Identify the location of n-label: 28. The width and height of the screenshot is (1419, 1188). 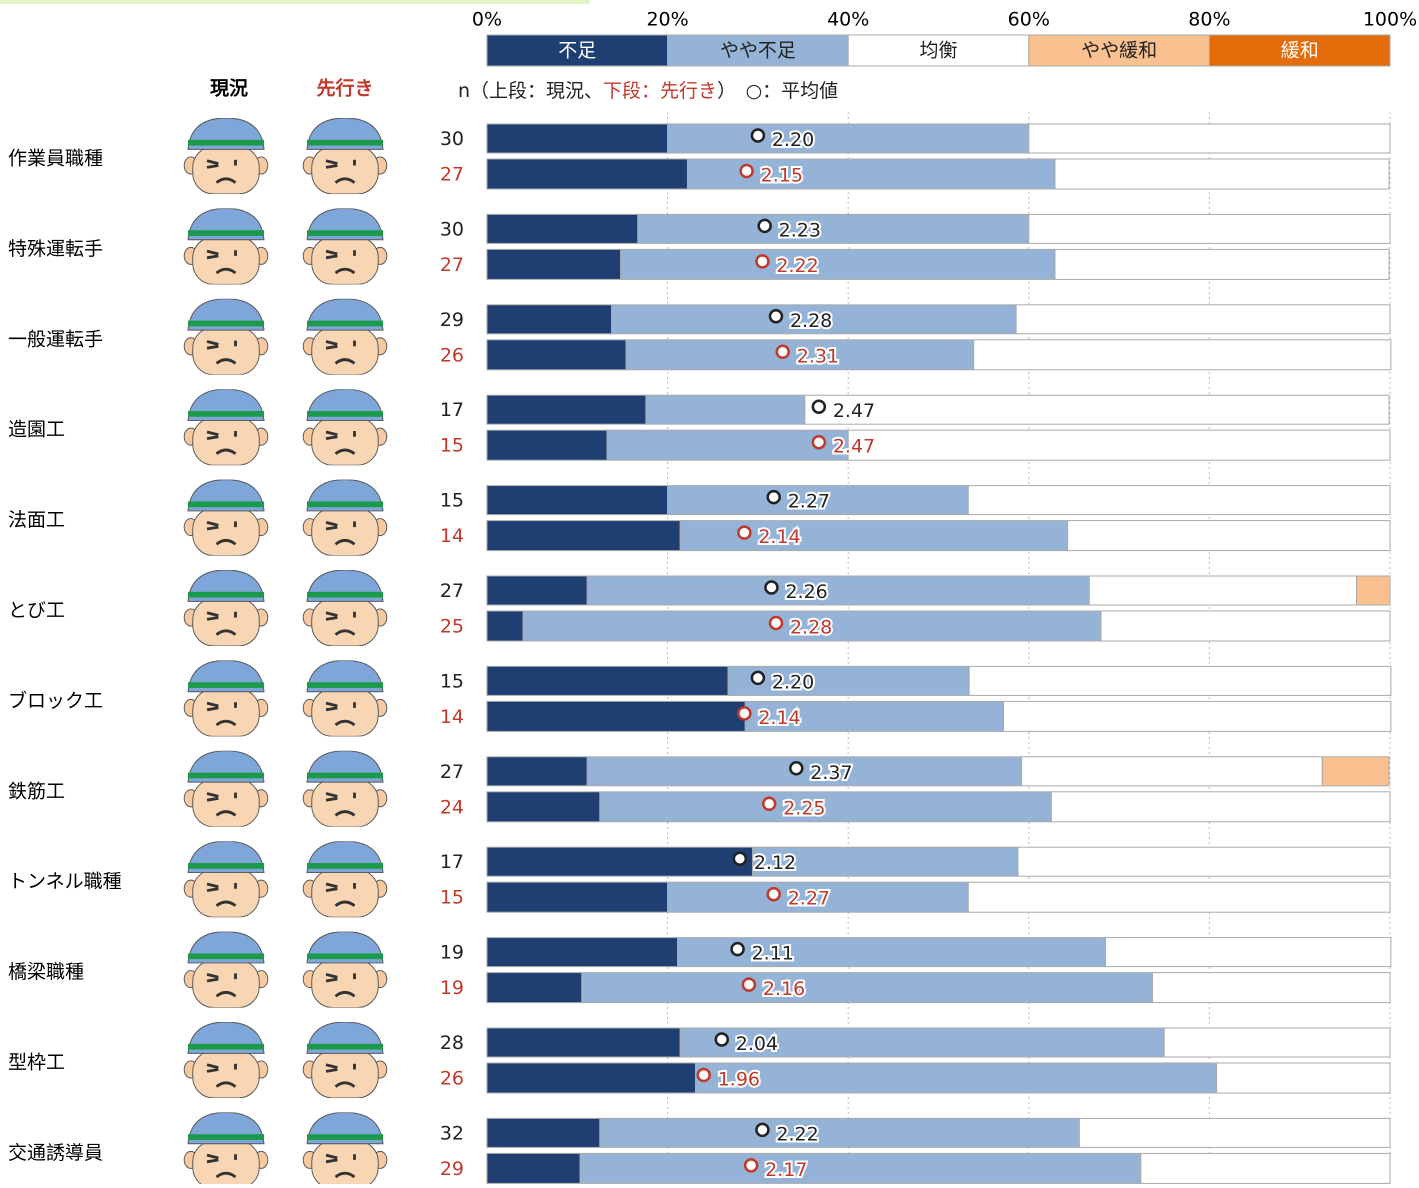
(452, 1043).